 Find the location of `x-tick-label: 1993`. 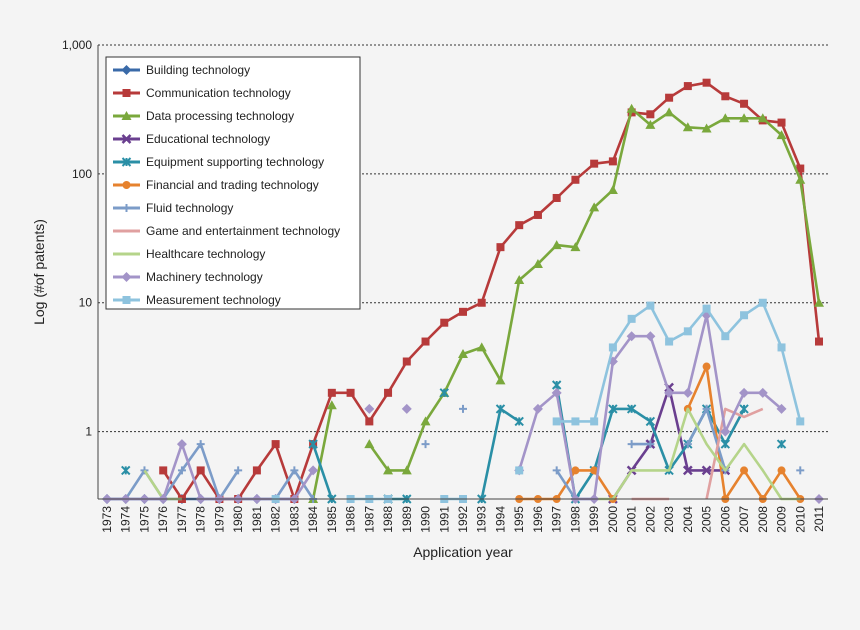

x-tick-label: 1993 is located at coordinates (482, 519).